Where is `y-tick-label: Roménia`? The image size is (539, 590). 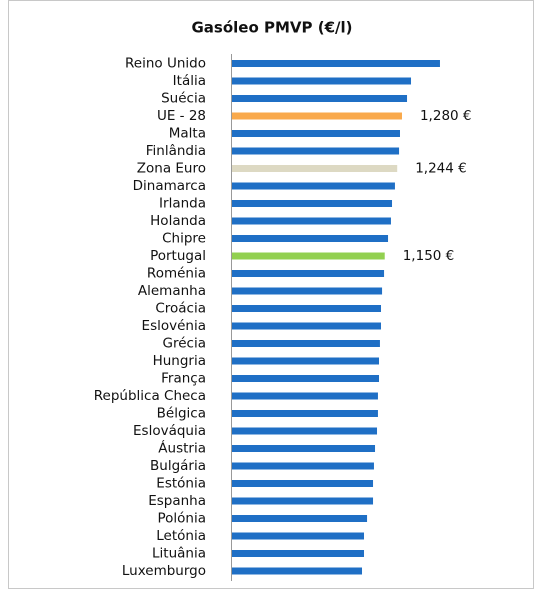
y-tick-label: Roménia is located at coordinates (176, 274).